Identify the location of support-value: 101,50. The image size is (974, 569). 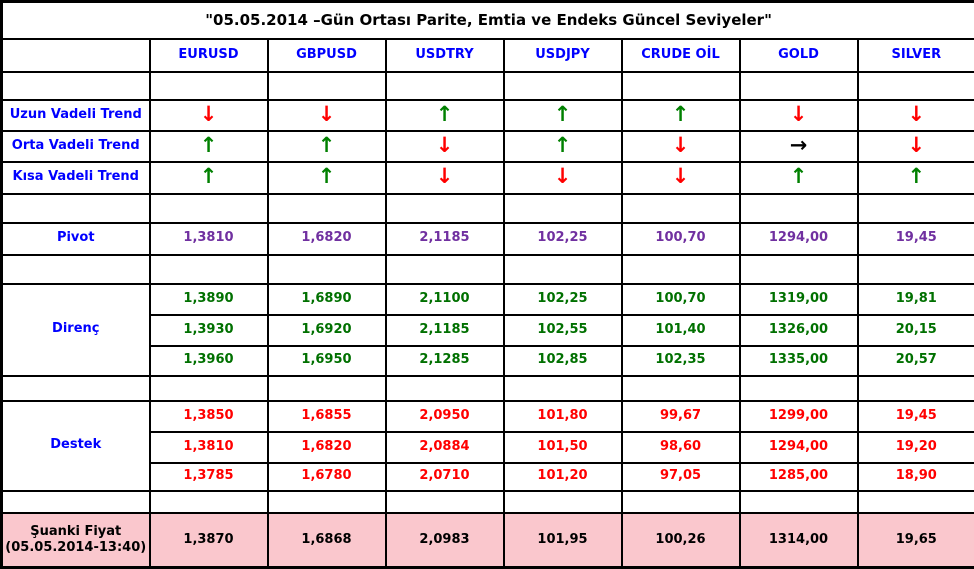
(563, 447).